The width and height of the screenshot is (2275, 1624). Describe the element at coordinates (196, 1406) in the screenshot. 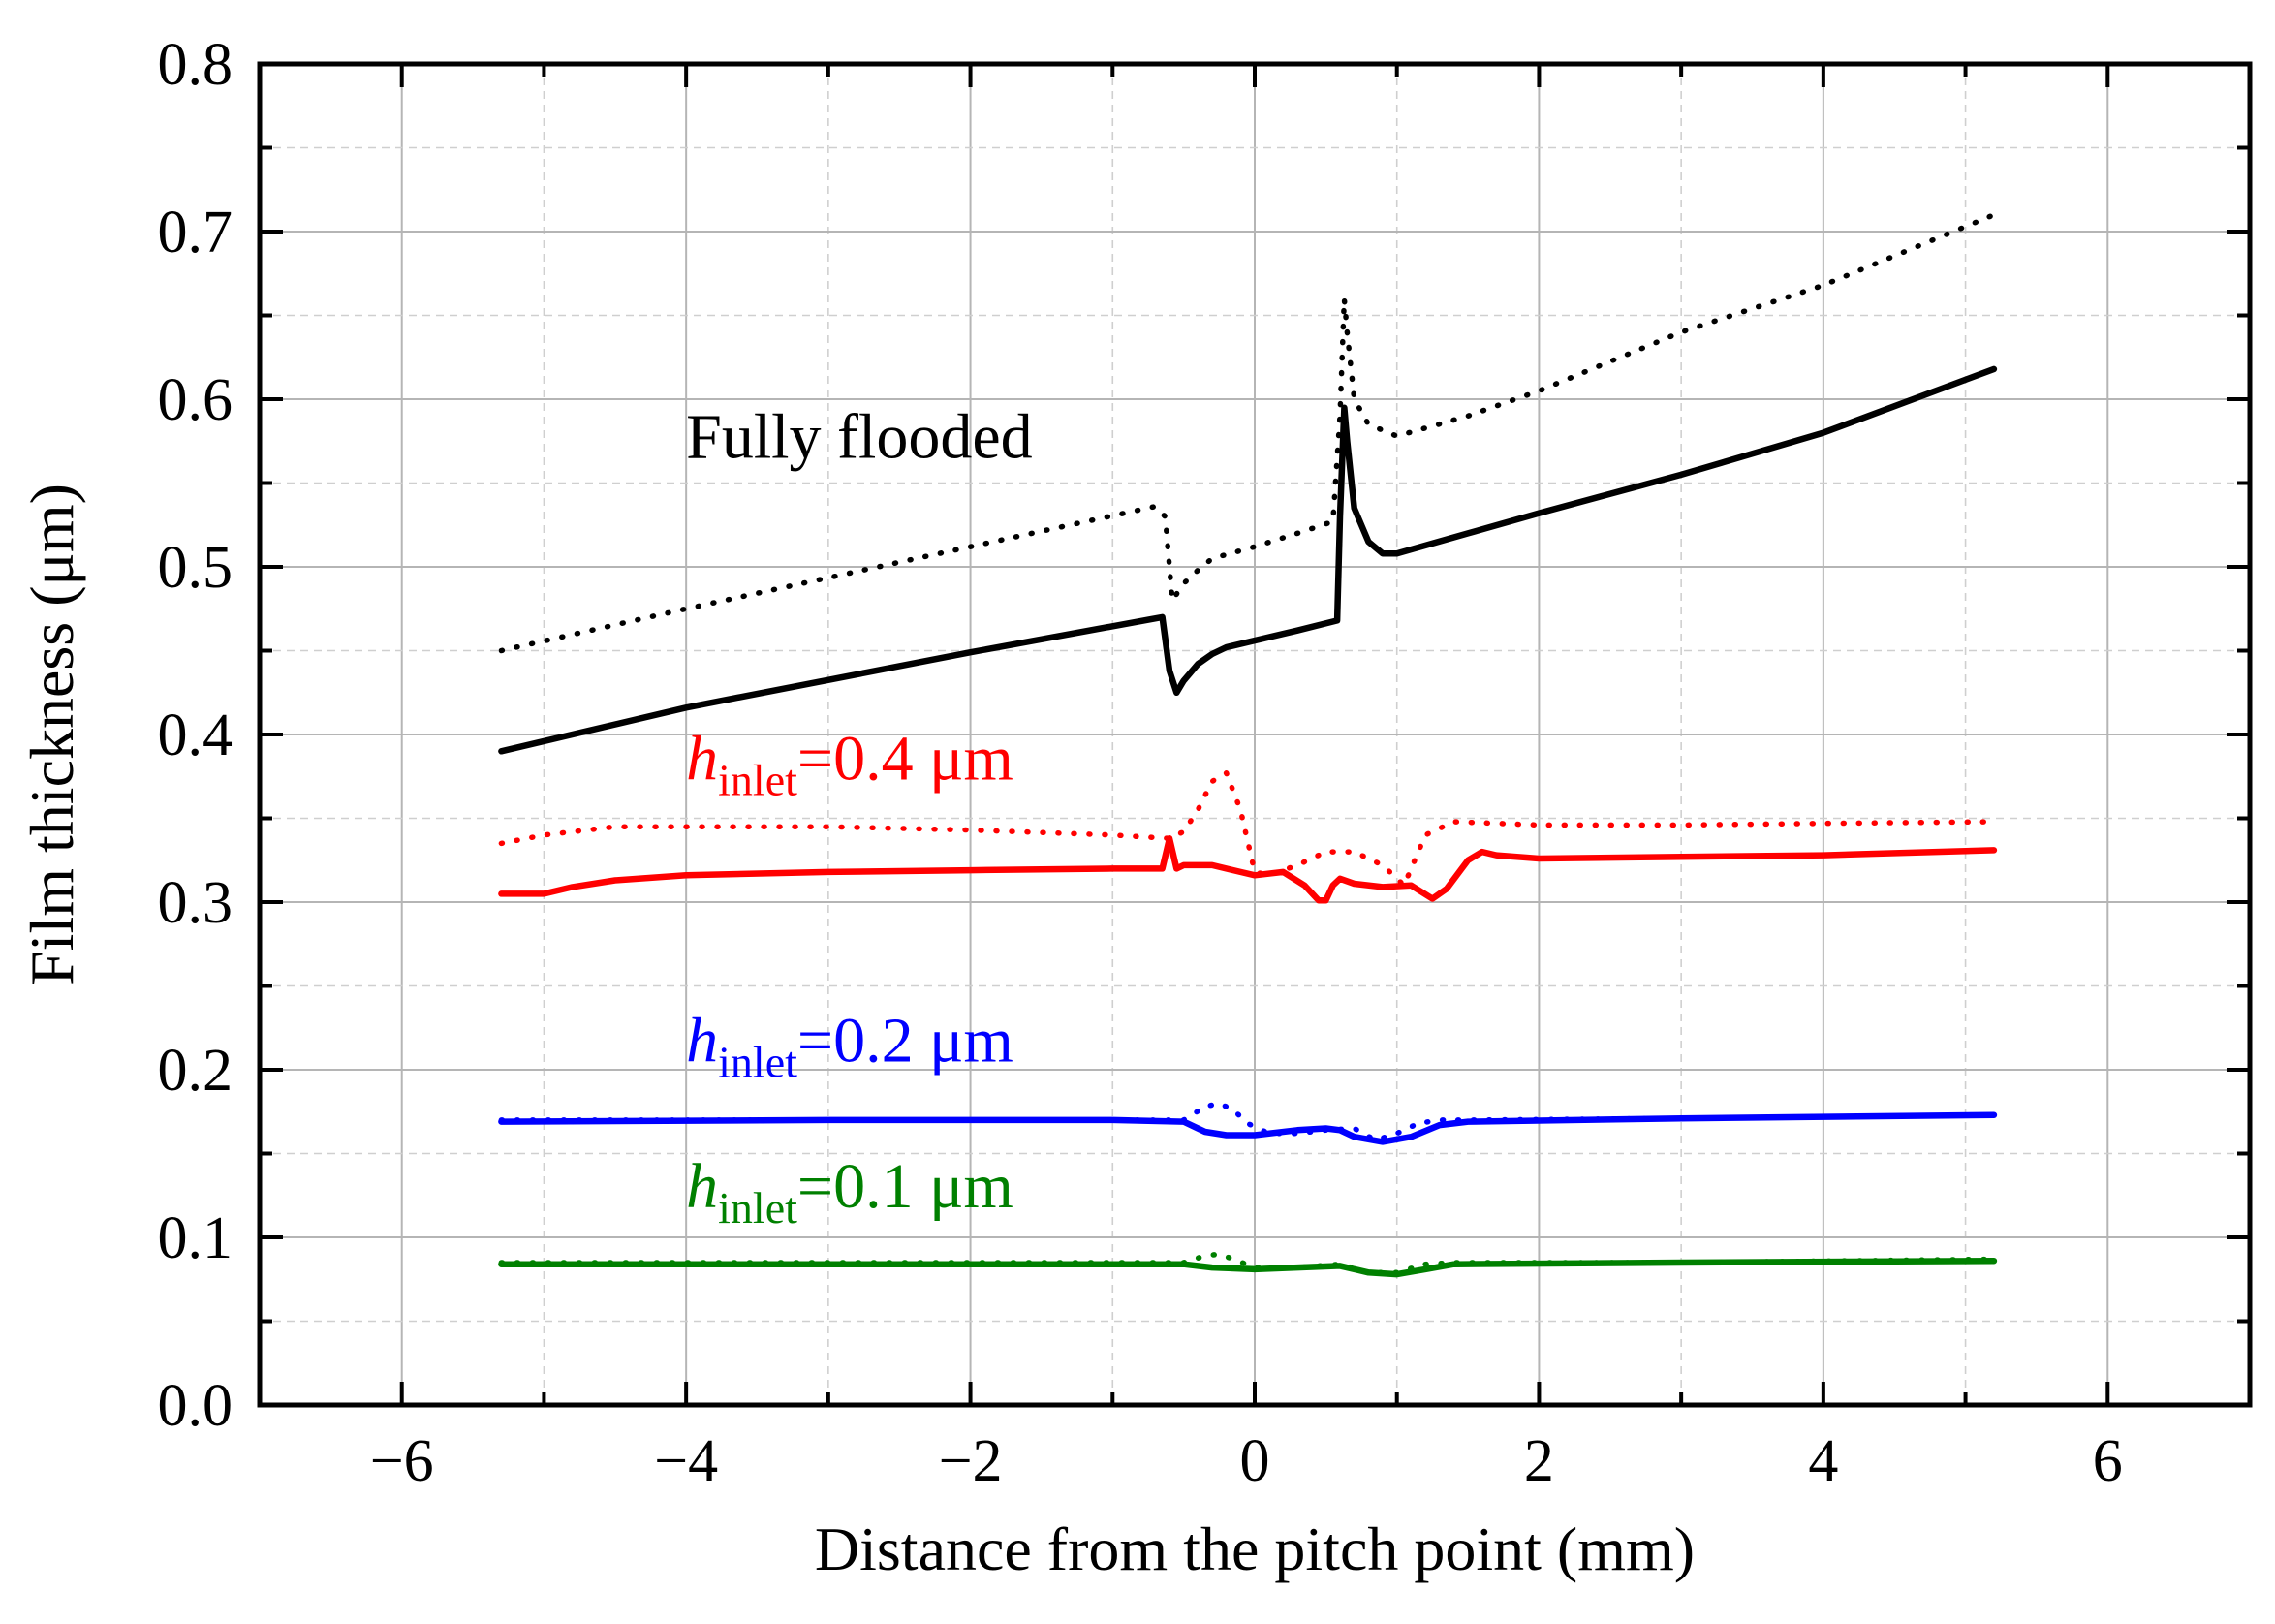

I see `y-tick-label: 0.0` at that location.